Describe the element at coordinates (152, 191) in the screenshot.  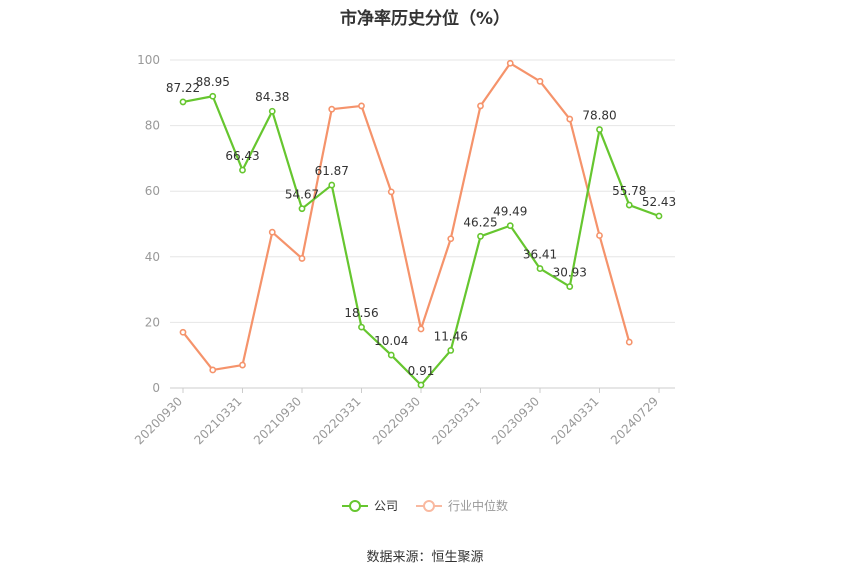
I see `y-tick-label: 60` at that location.